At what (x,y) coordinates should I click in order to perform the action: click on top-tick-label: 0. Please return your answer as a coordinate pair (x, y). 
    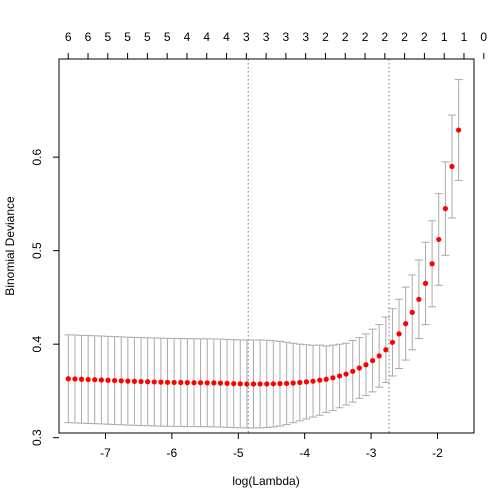
    Looking at the image, I should click on (483, 37).